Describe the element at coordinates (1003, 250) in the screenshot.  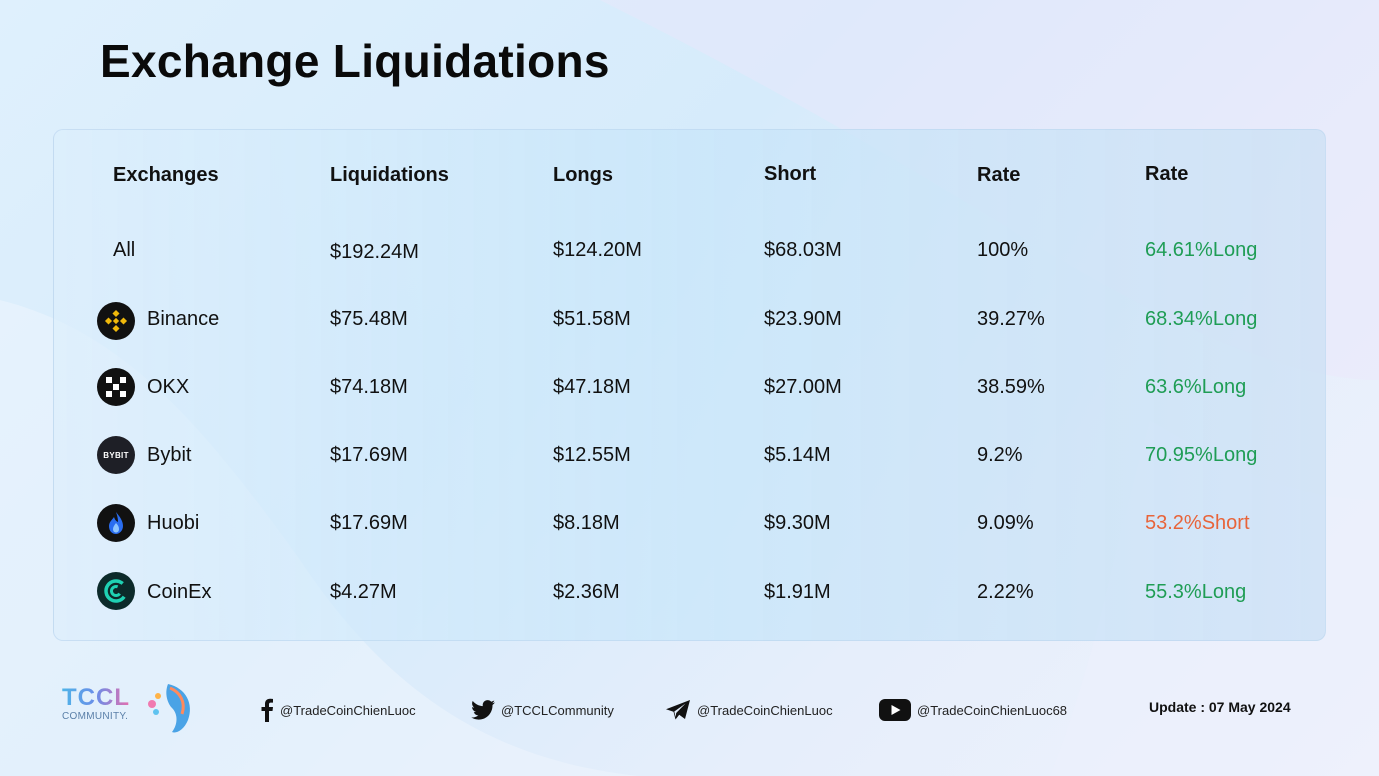
I see `rate-value: 100%` at that location.